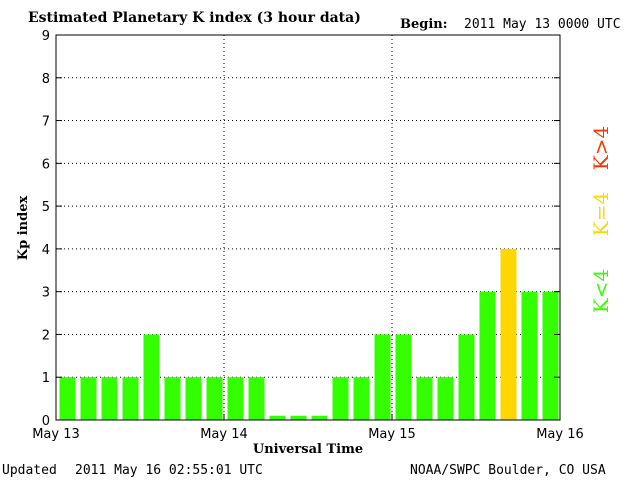 This screenshot has height=480, width=640. What do you see at coordinates (46, 122) in the screenshot?
I see `y-tick-label: 7` at bounding box center [46, 122].